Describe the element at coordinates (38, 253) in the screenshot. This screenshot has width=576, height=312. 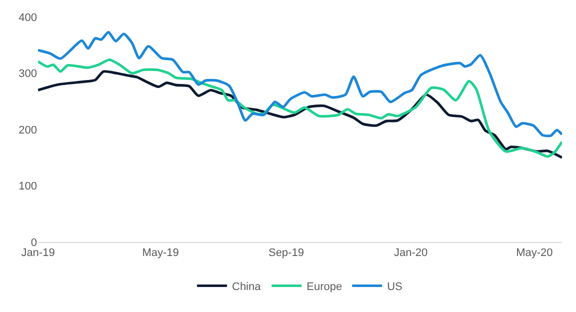
I see `x-tick-label: Jan-19` at that location.